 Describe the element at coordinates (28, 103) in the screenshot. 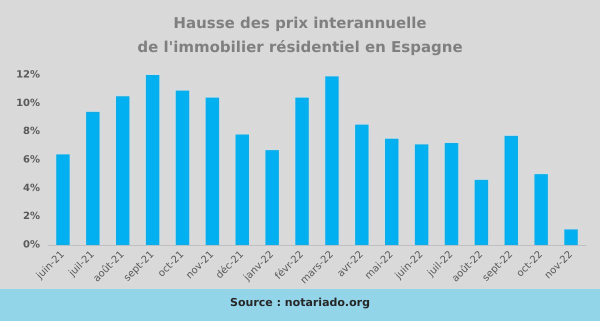

I see `y-tick-label: 10%` at that location.